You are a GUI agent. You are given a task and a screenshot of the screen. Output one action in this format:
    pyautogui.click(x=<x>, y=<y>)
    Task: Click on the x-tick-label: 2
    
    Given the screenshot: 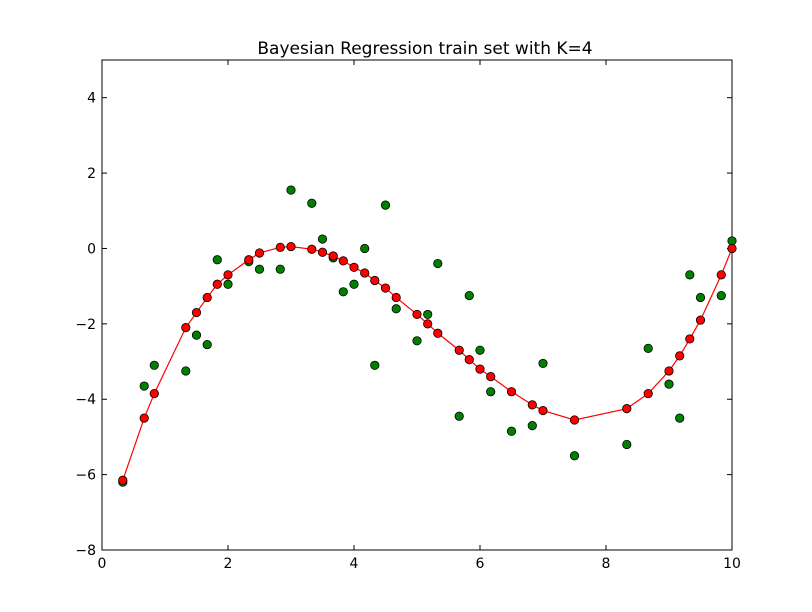 What is the action you would take?
    pyautogui.click(x=228, y=564)
    